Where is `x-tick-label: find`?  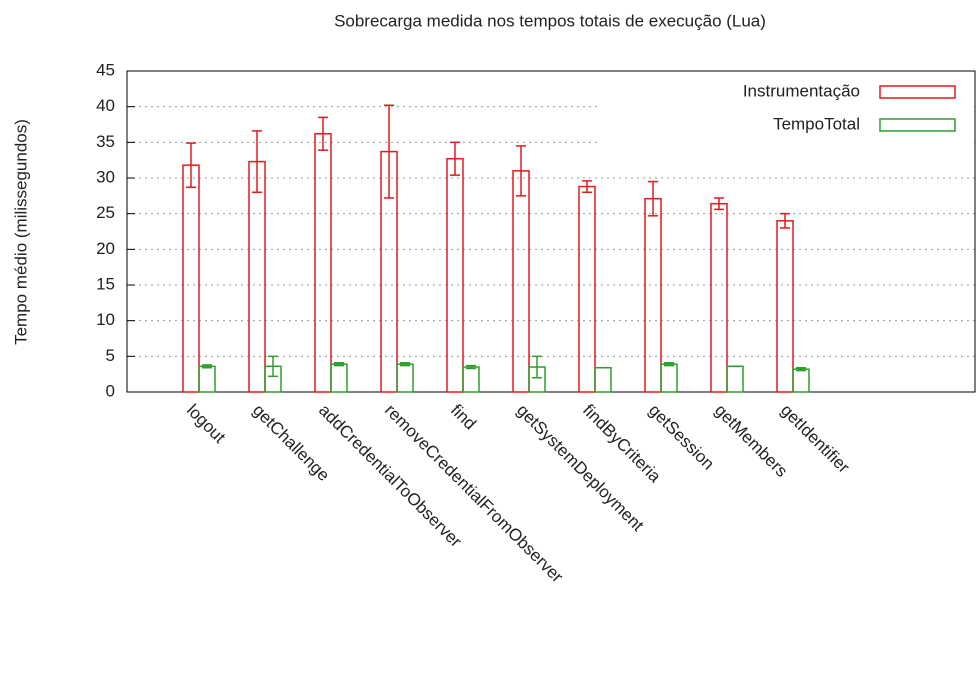 x-tick-label: find is located at coordinates (463, 417).